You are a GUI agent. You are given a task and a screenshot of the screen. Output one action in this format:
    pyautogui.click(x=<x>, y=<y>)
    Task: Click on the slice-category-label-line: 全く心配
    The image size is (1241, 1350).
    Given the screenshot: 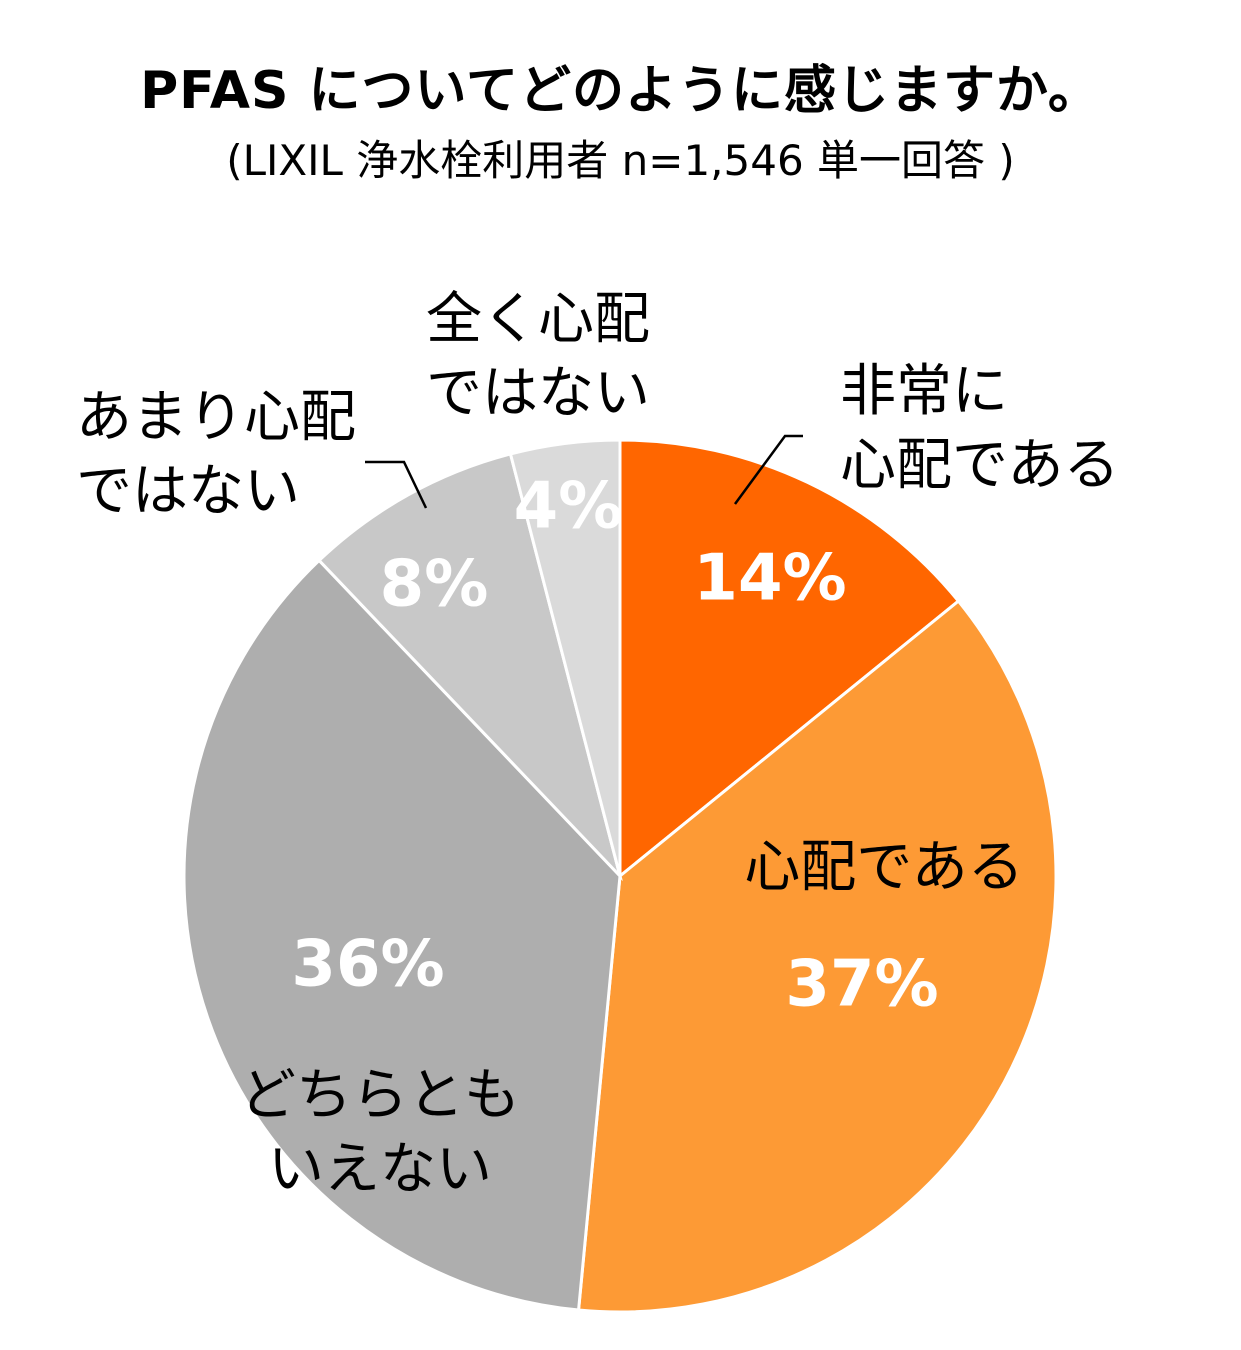 What is the action you would take?
    pyautogui.click(x=538, y=319)
    